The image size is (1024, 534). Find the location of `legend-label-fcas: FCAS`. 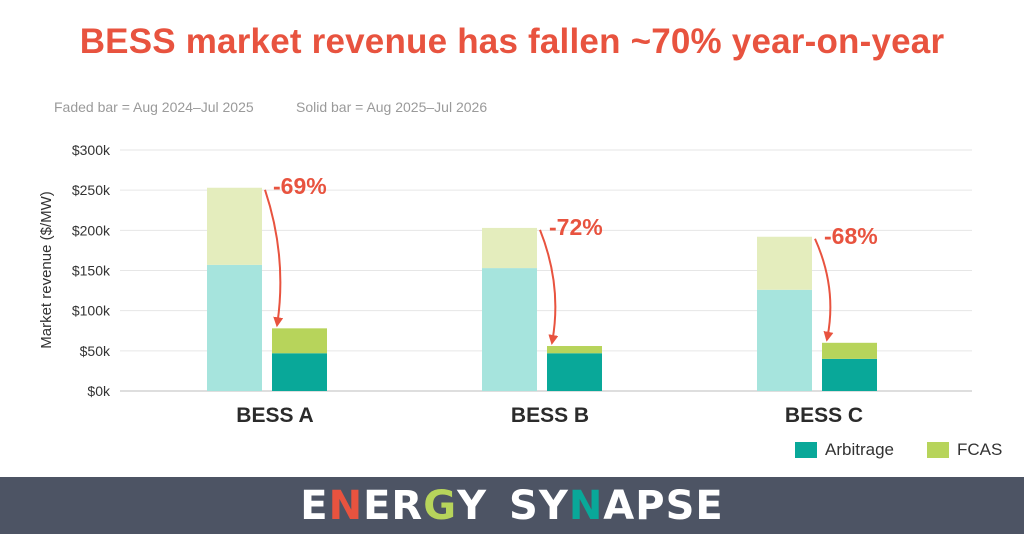

legend-label-fcas: FCAS is located at coordinates (980, 449).